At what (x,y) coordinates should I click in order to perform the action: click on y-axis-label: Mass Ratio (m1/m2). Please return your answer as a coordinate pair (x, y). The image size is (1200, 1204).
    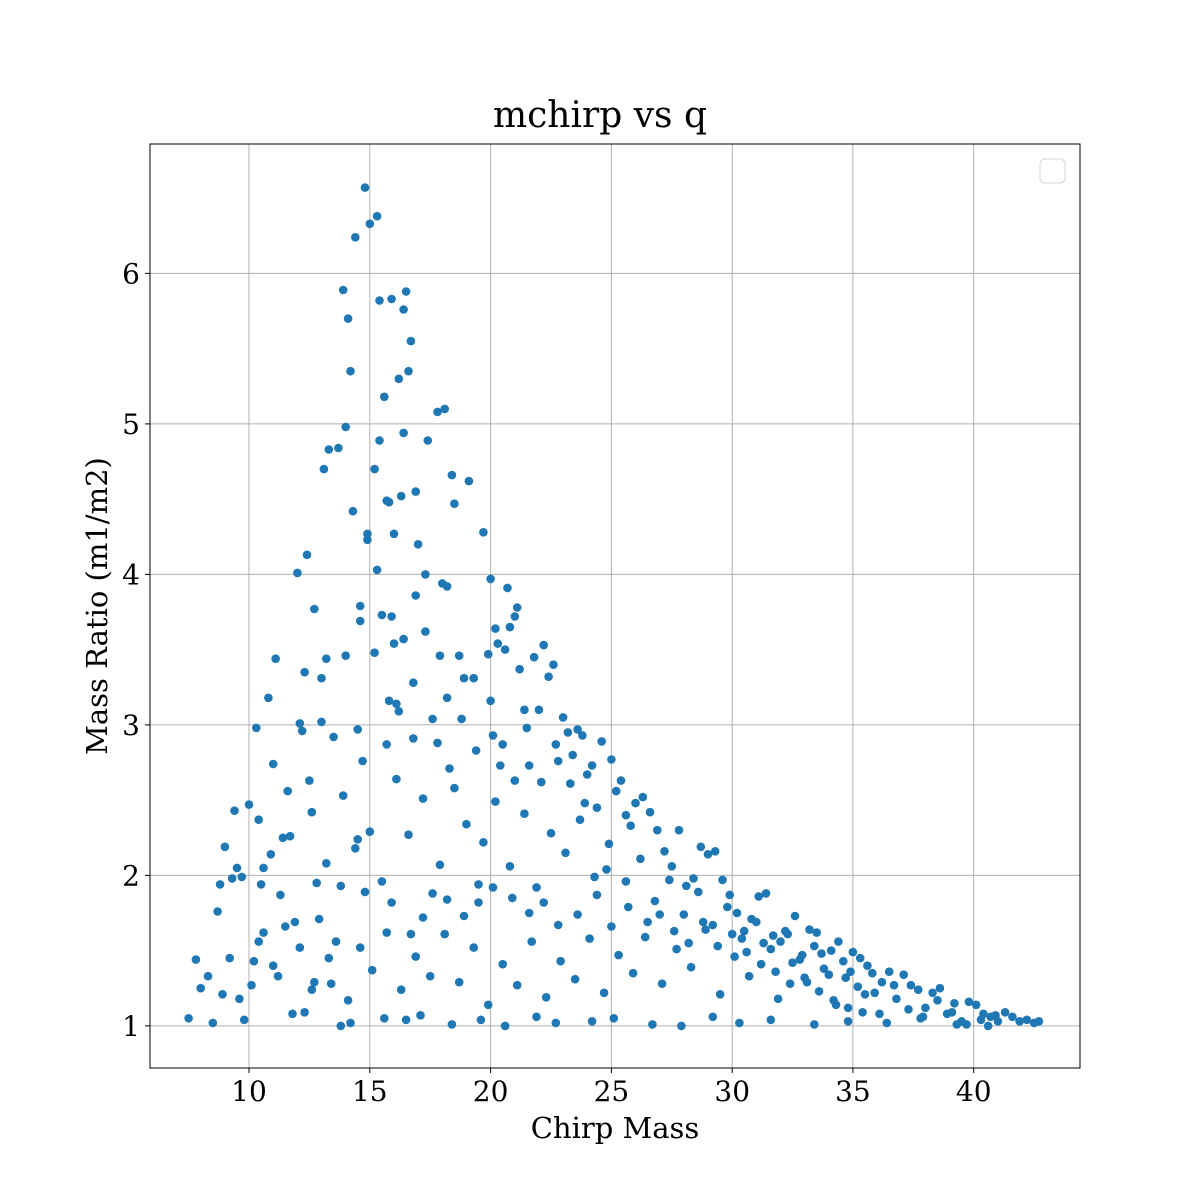
    Looking at the image, I should click on (97, 606).